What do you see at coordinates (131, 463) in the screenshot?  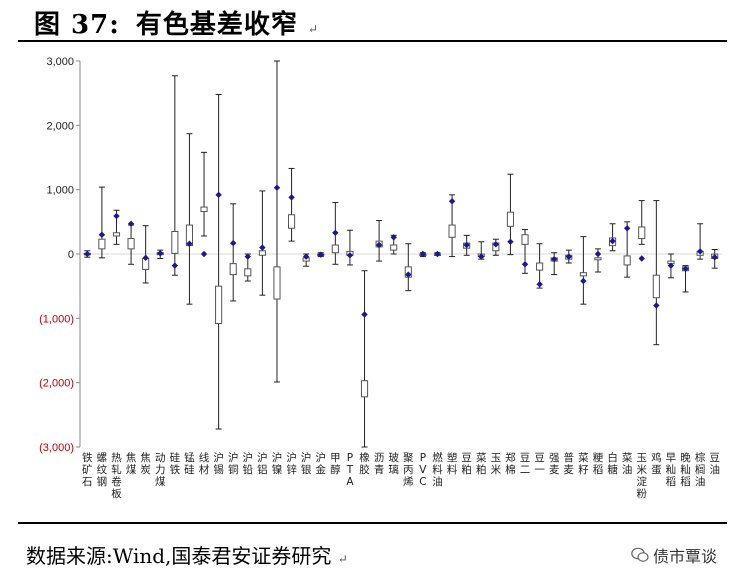 I see `x-tick-label: 焦煤` at bounding box center [131, 463].